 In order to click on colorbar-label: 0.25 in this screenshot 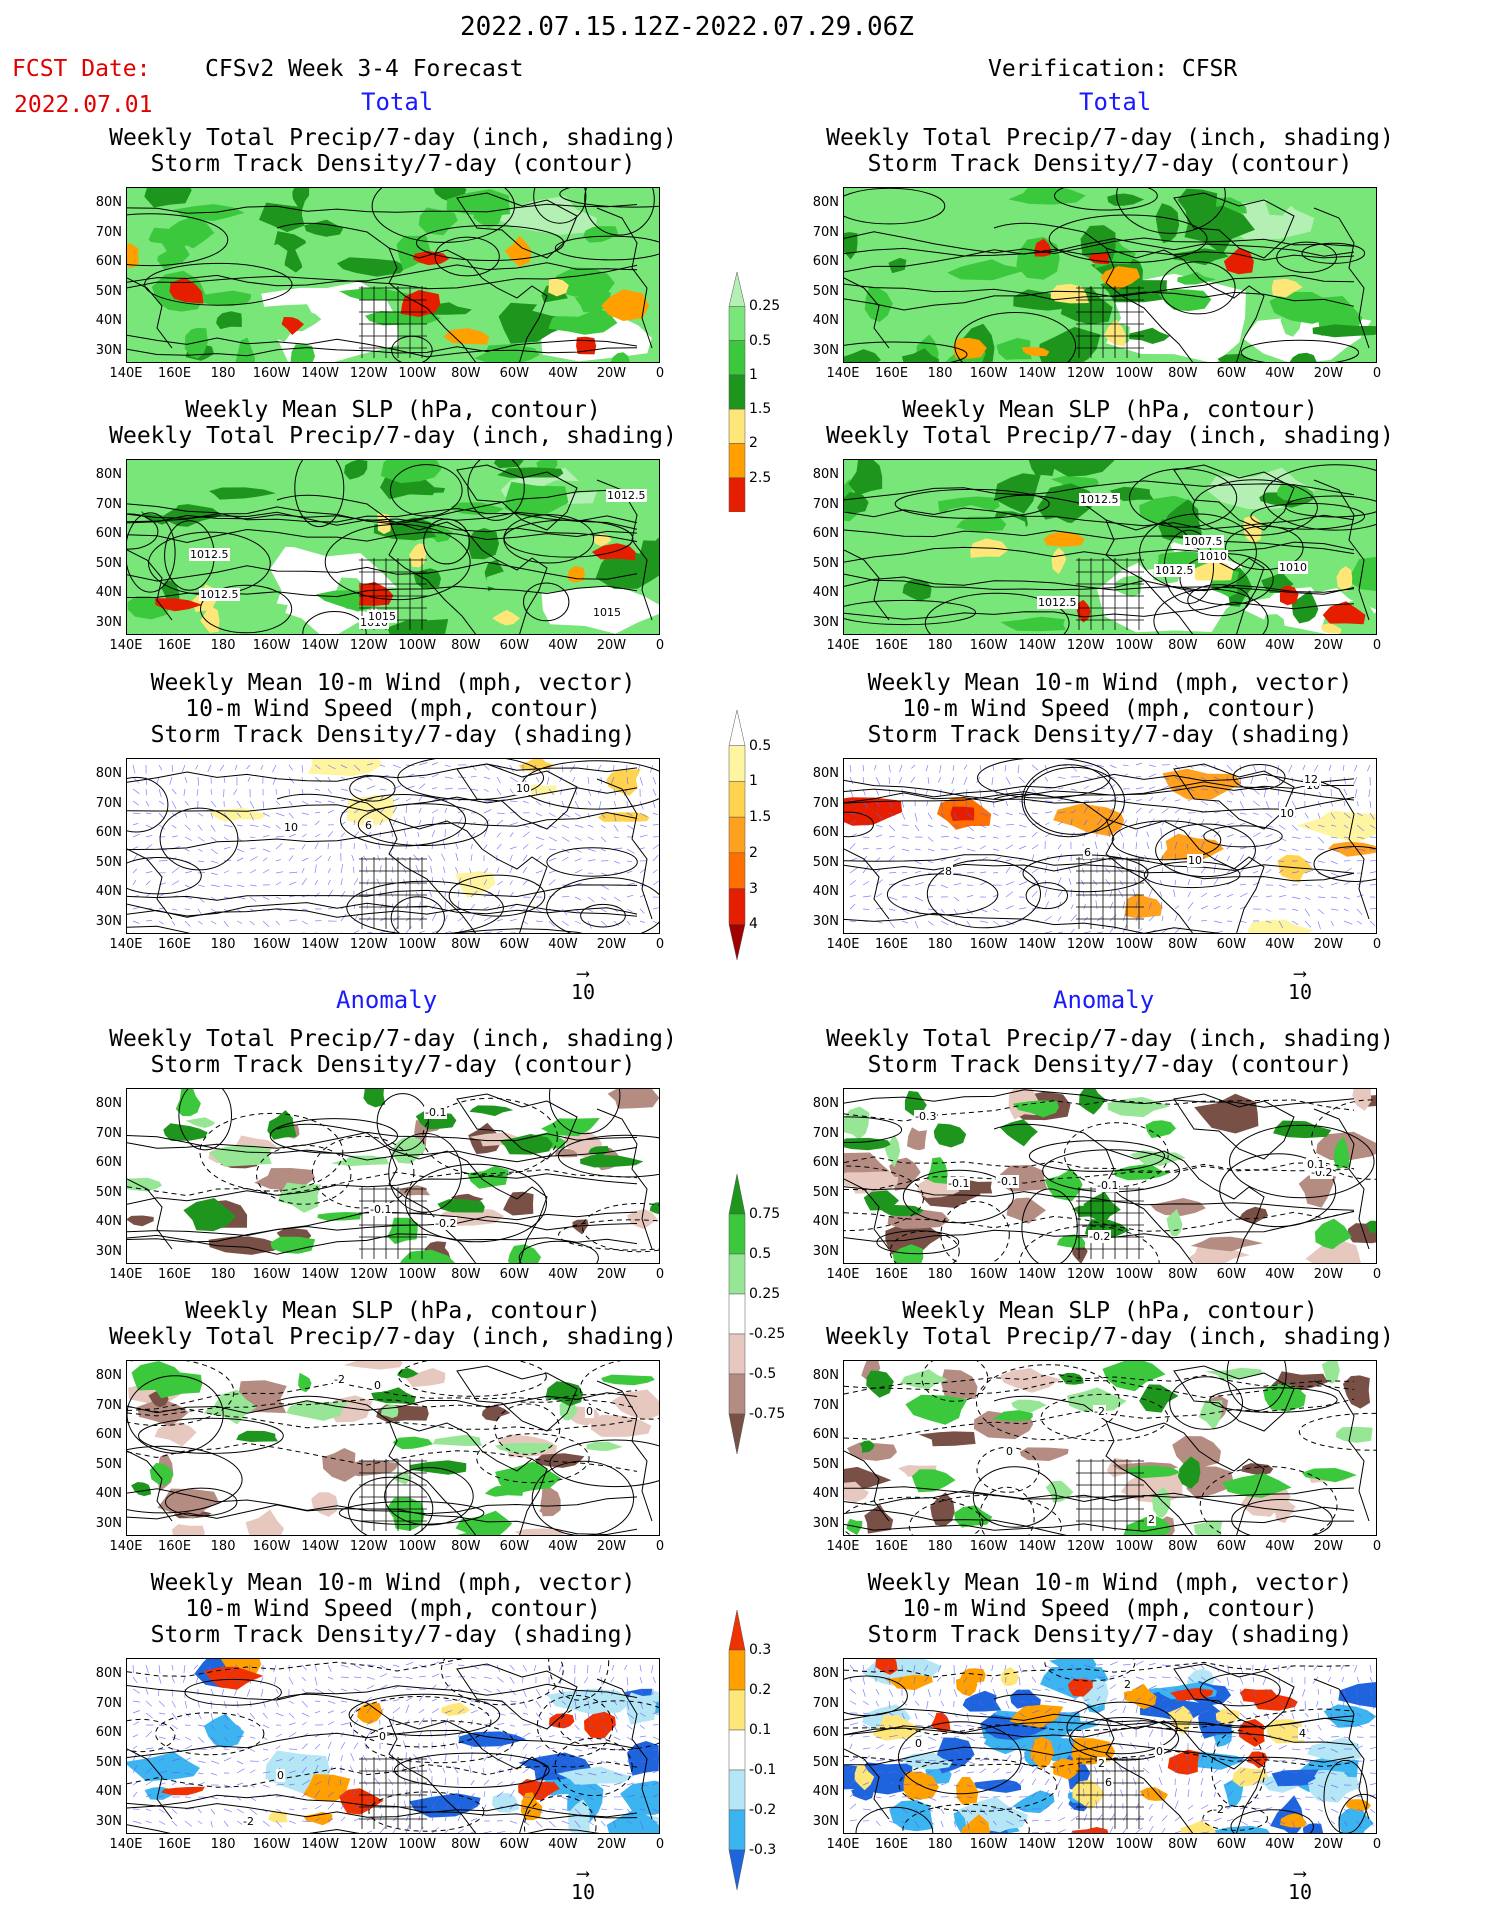, I will do `click(765, 1294)`.